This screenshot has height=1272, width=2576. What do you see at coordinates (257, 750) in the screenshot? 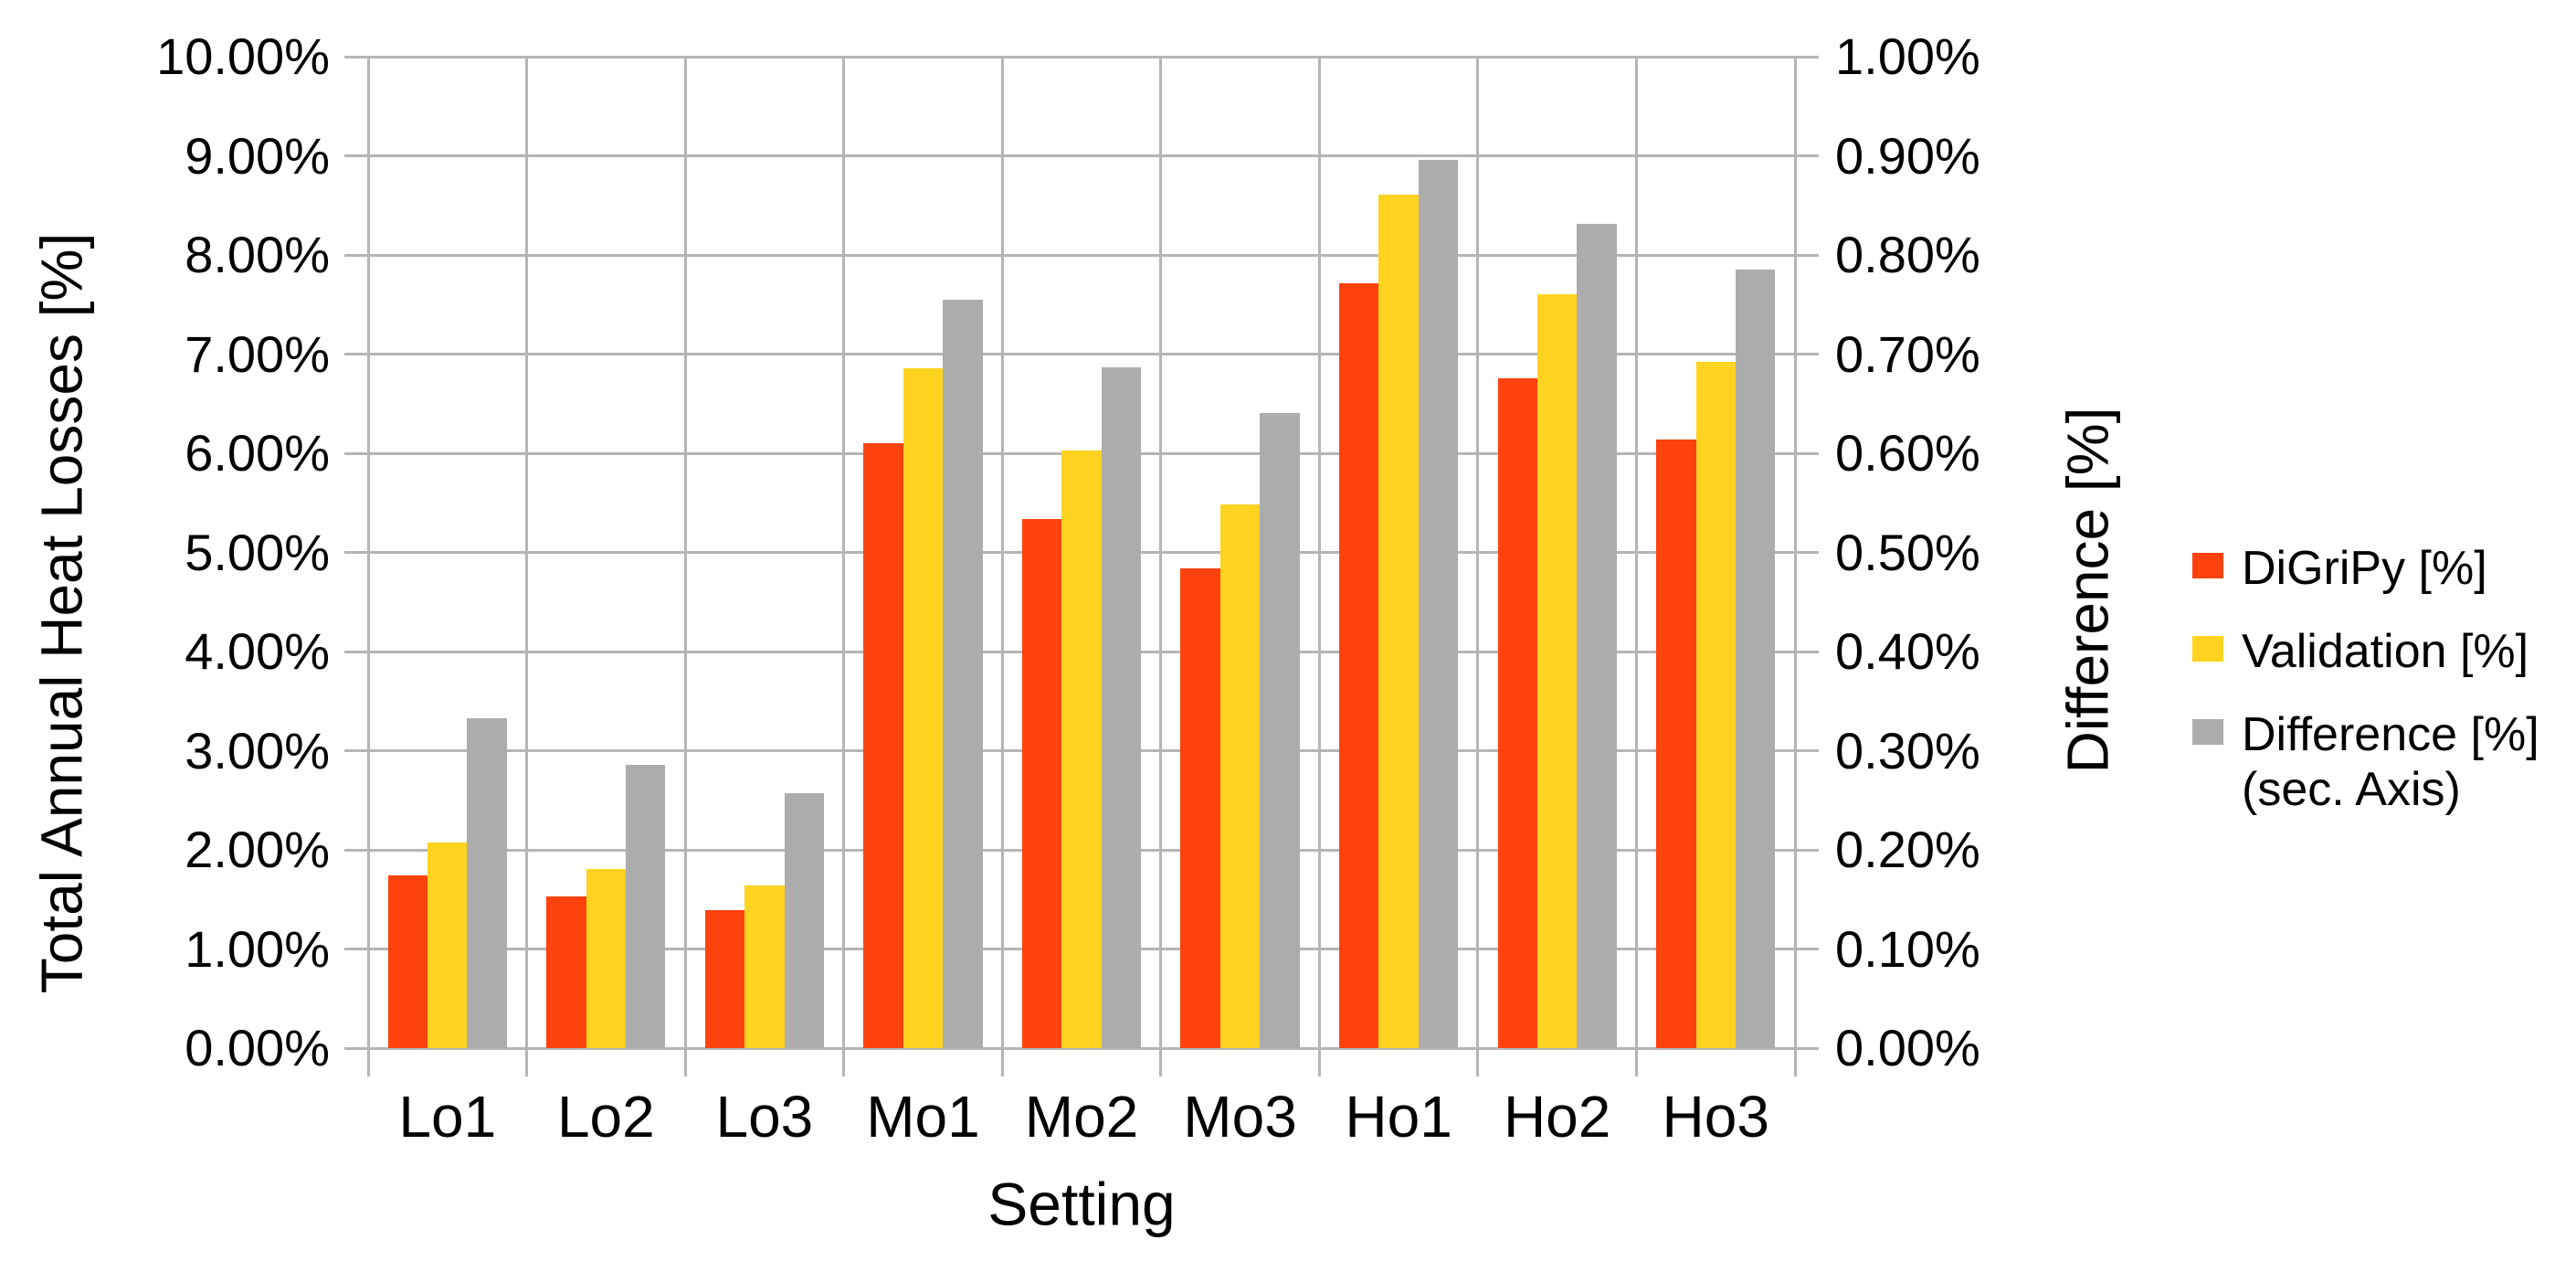
I see `y-axis-tick-label: 3.00%` at bounding box center [257, 750].